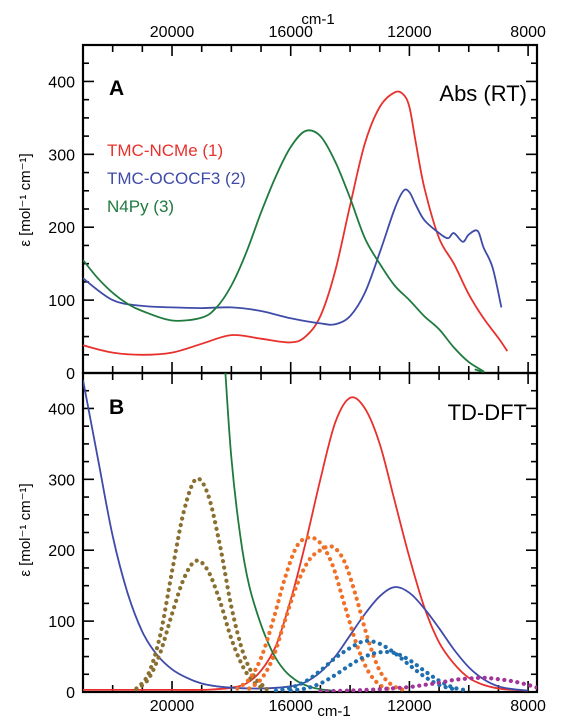  What do you see at coordinates (409, 706) in the screenshot?
I see `panel-b-x-tick-label: 12000` at bounding box center [409, 706].